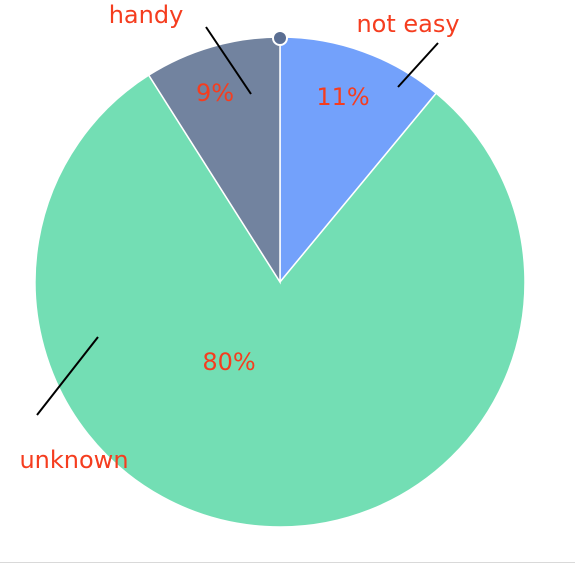  What do you see at coordinates (280, 38) in the screenshot?
I see `start-marker-dot` at bounding box center [280, 38].